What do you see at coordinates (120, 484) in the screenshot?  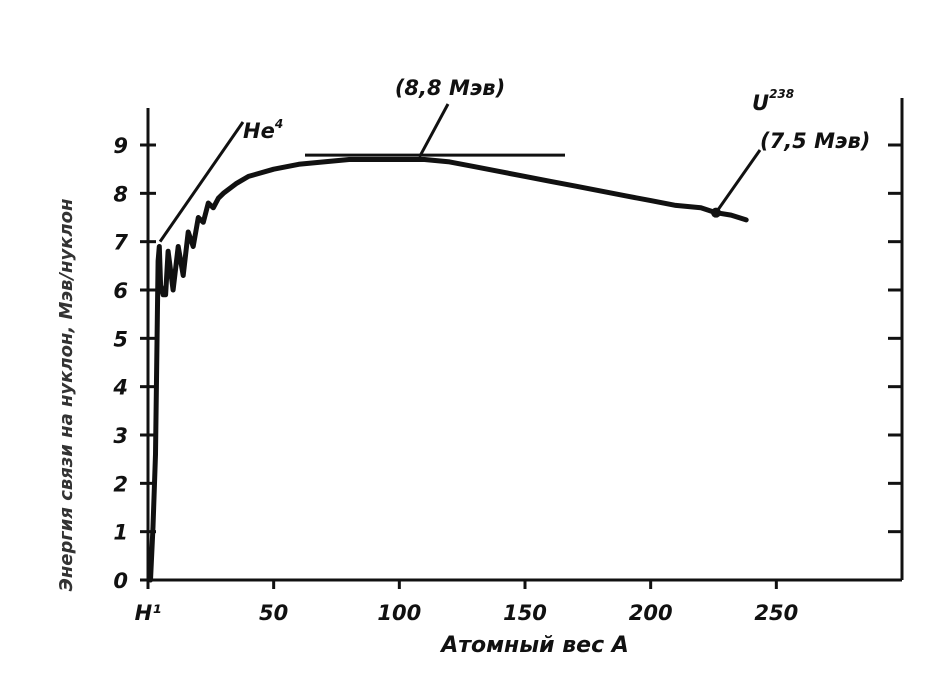 I see `y-tick-label: 2` at bounding box center [120, 484].